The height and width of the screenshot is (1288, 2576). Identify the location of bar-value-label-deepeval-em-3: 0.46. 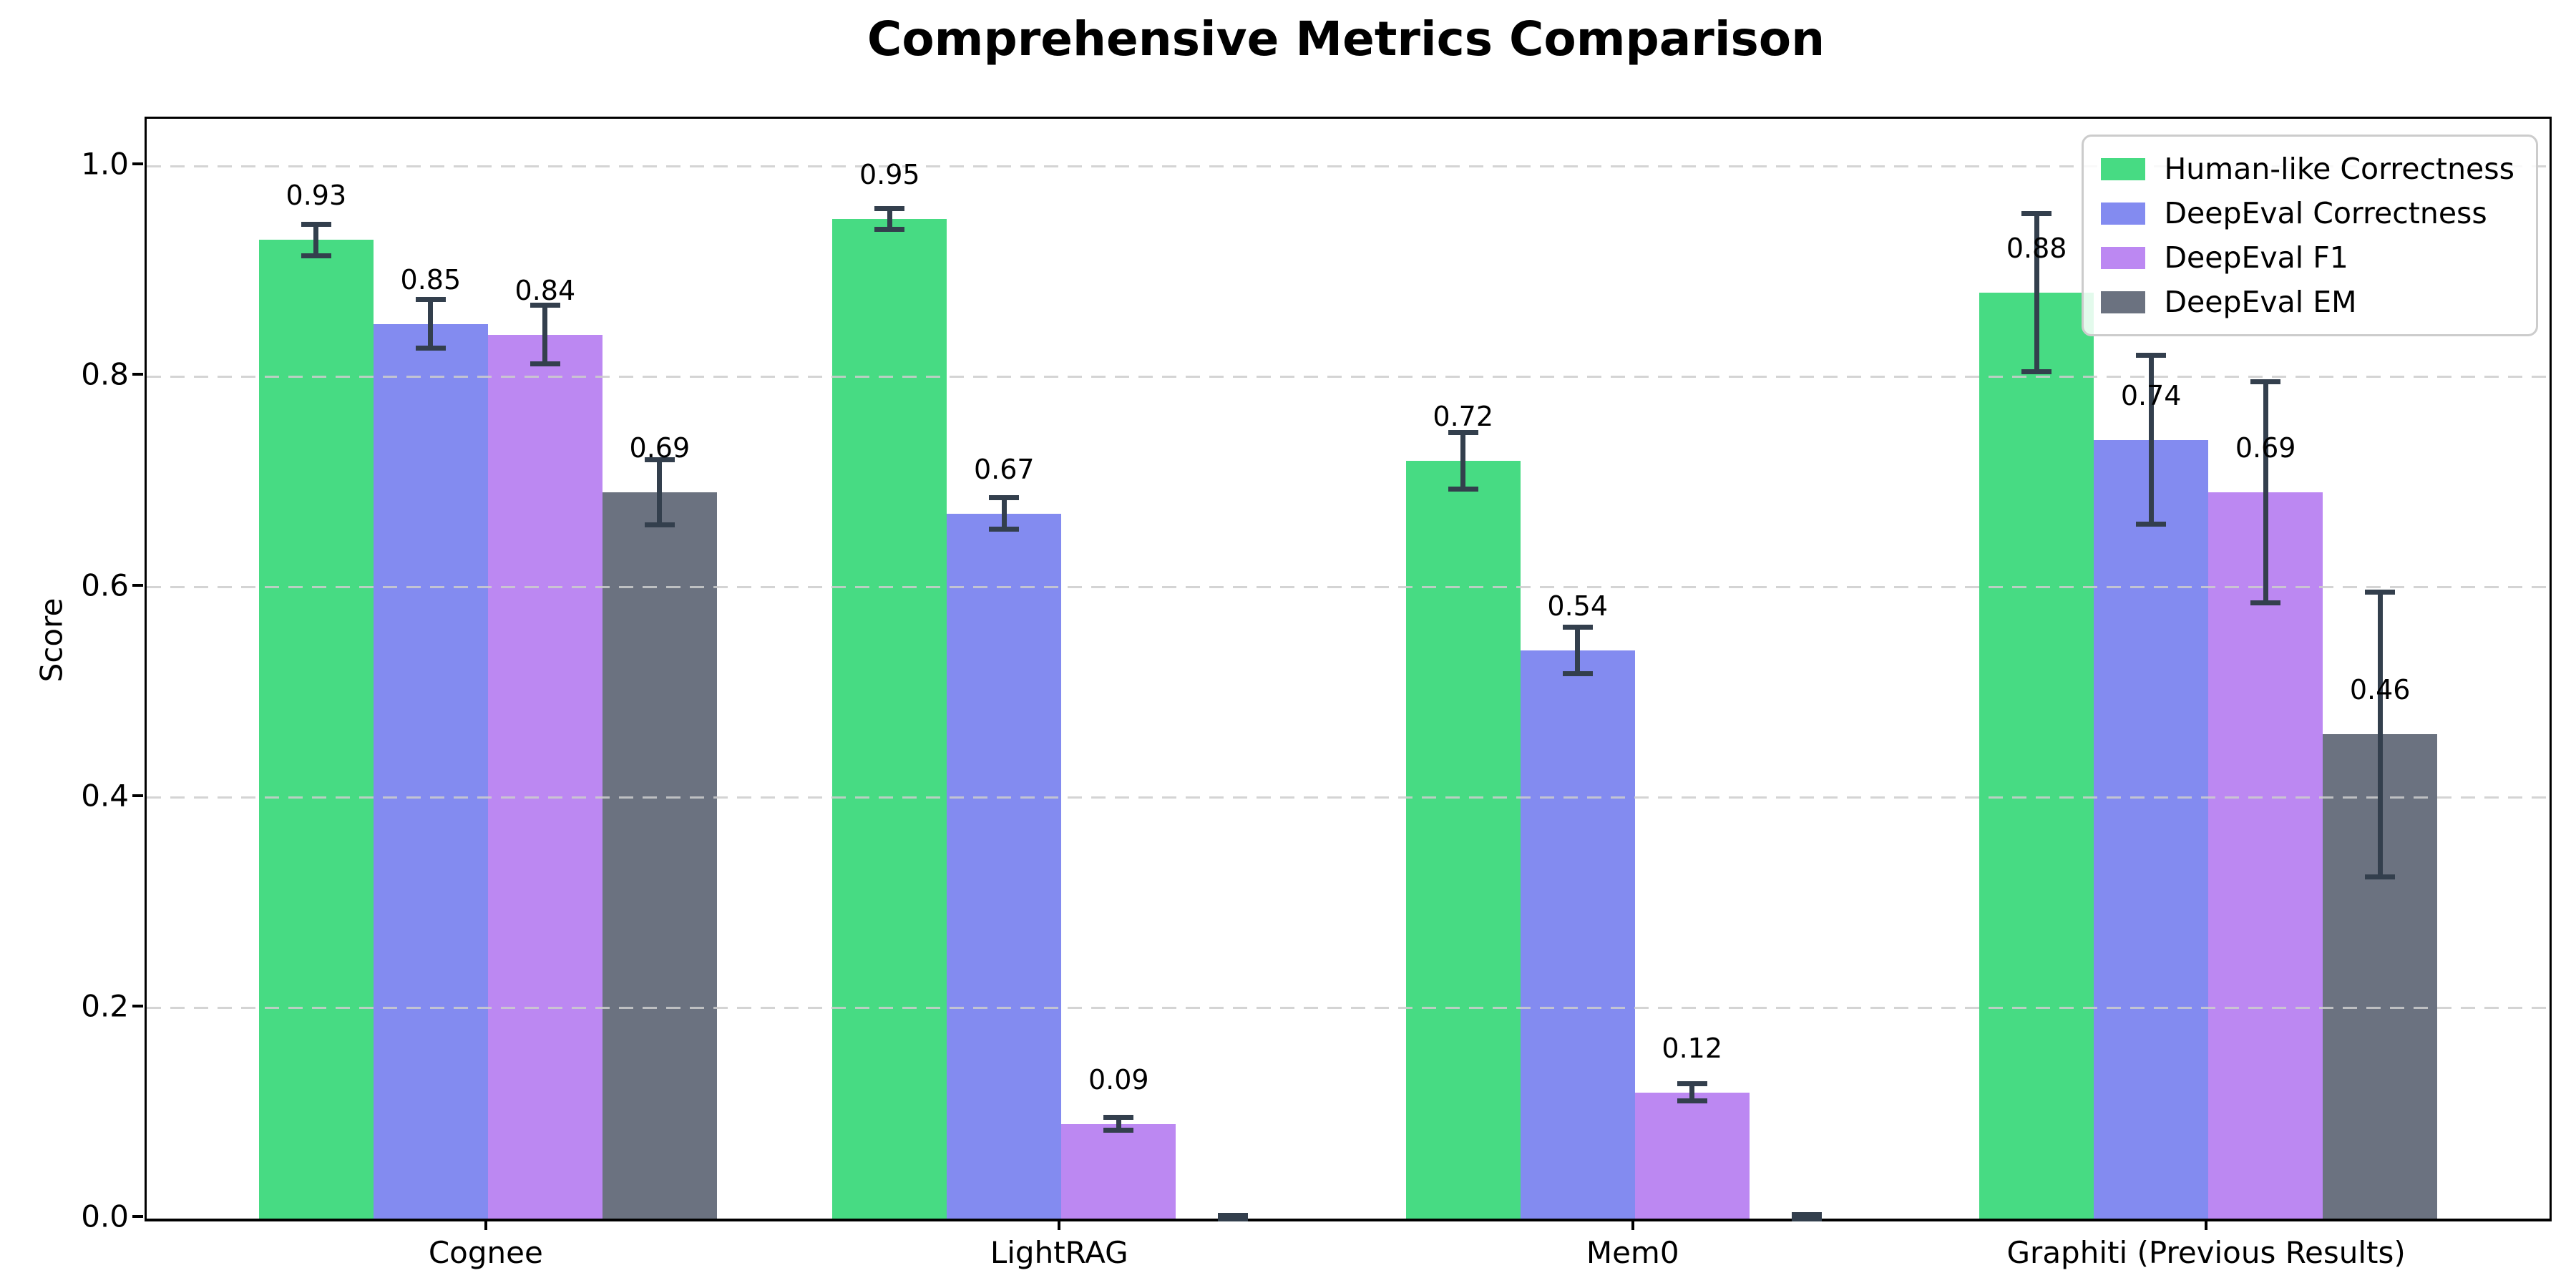
(2380, 690).